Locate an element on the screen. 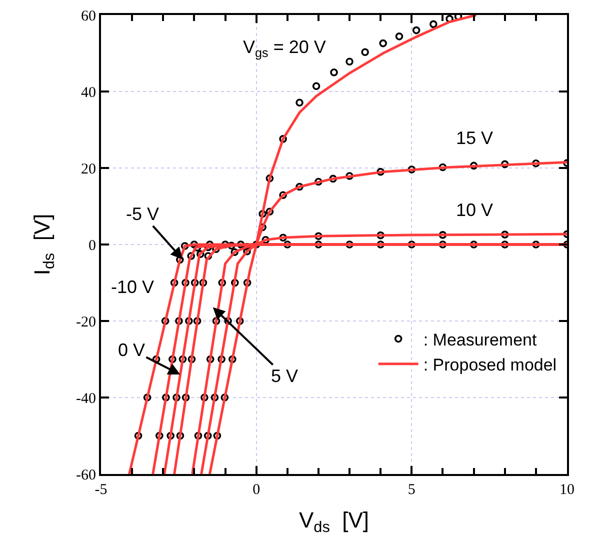  annotation: 0 V is located at coordinates (132, 350).